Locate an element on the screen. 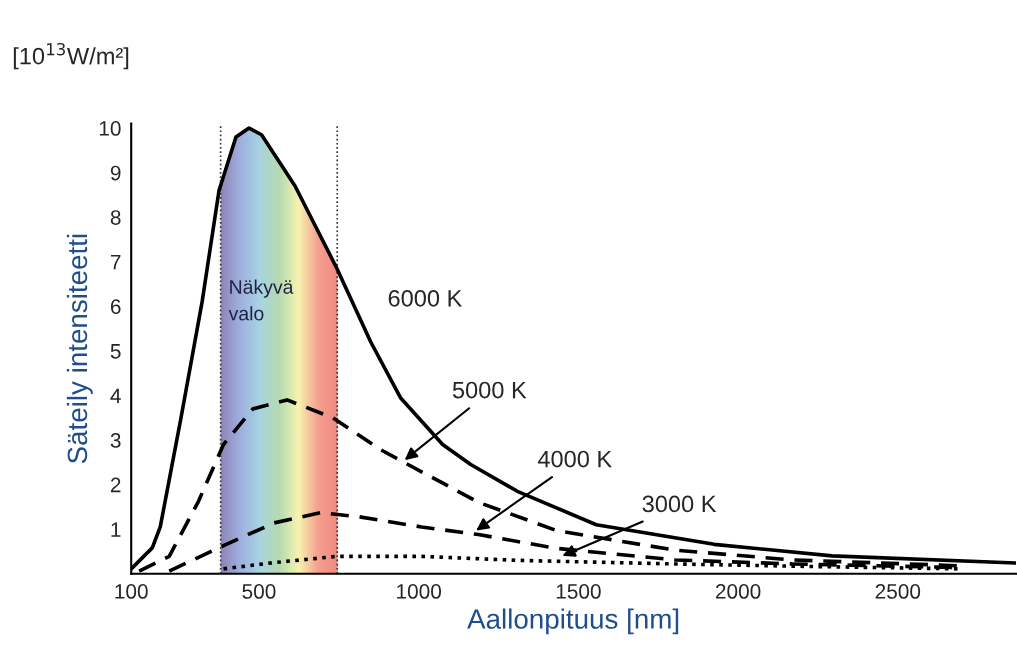  annotation: 6000 K is located at coordinates (425, 298).